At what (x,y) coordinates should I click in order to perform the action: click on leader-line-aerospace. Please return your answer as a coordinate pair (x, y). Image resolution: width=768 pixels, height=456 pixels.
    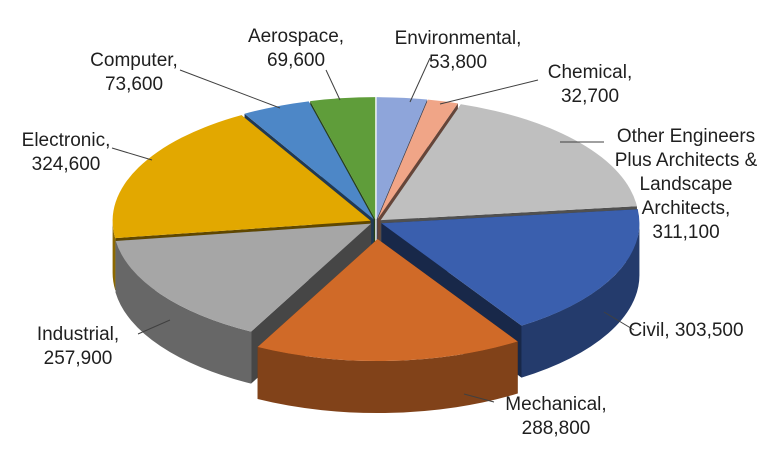
    Looking at the image, I should click on (333, 85).